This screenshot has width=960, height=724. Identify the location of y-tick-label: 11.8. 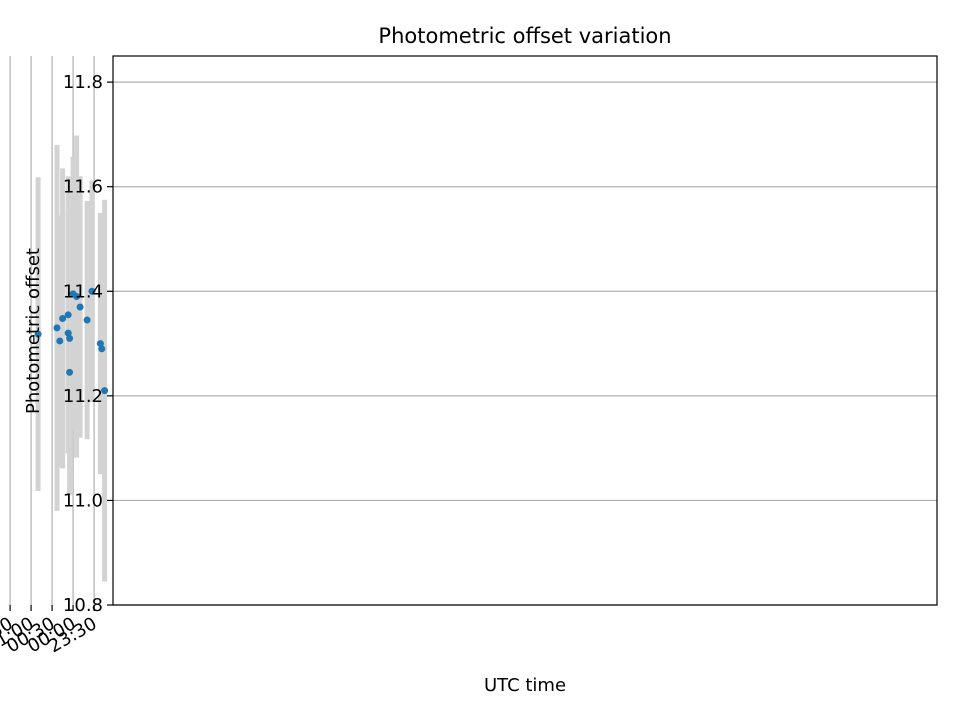
(83, 82).